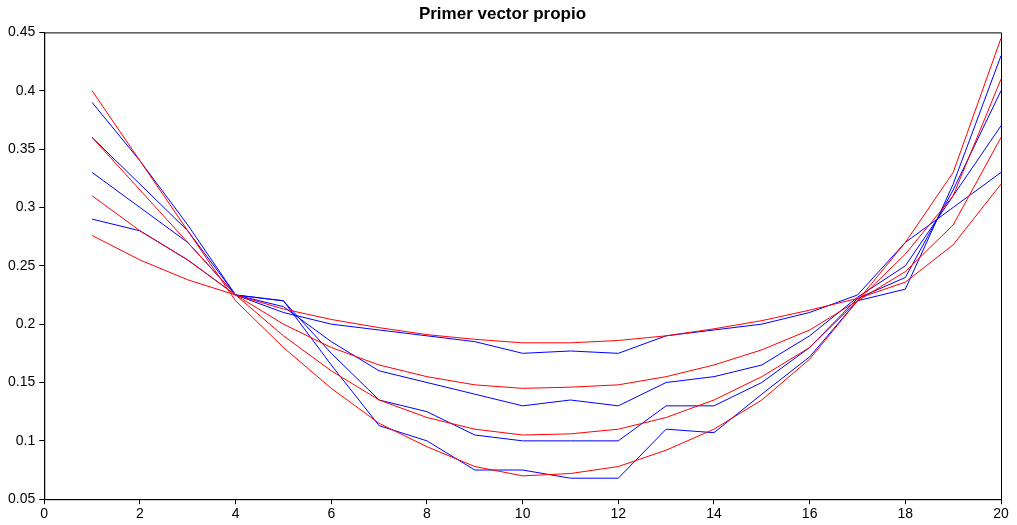  I want to click on y-tick-label: 0.25, so click(22, 264).